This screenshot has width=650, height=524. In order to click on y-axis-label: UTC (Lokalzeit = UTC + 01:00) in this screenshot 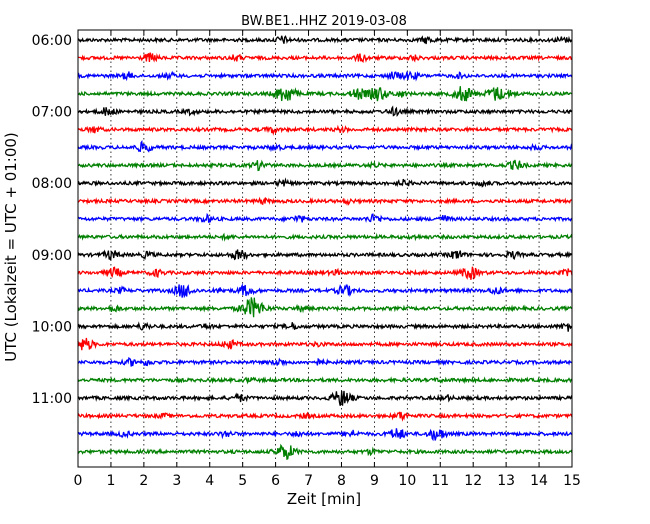, I will do `click(11, 247)`.